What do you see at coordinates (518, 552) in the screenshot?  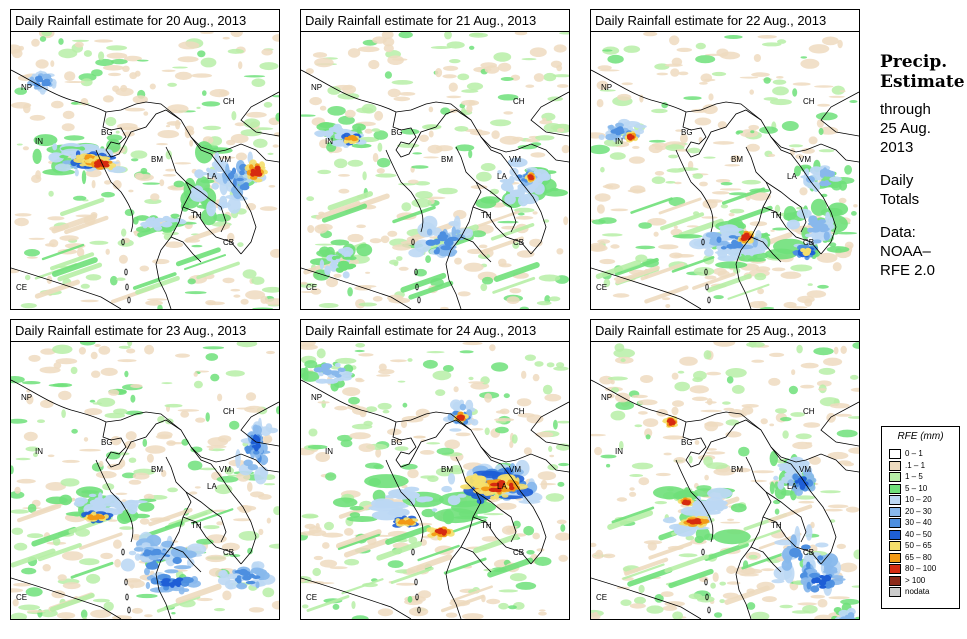 I see `country-label-cb: CB` at bounding box center [518, 552].